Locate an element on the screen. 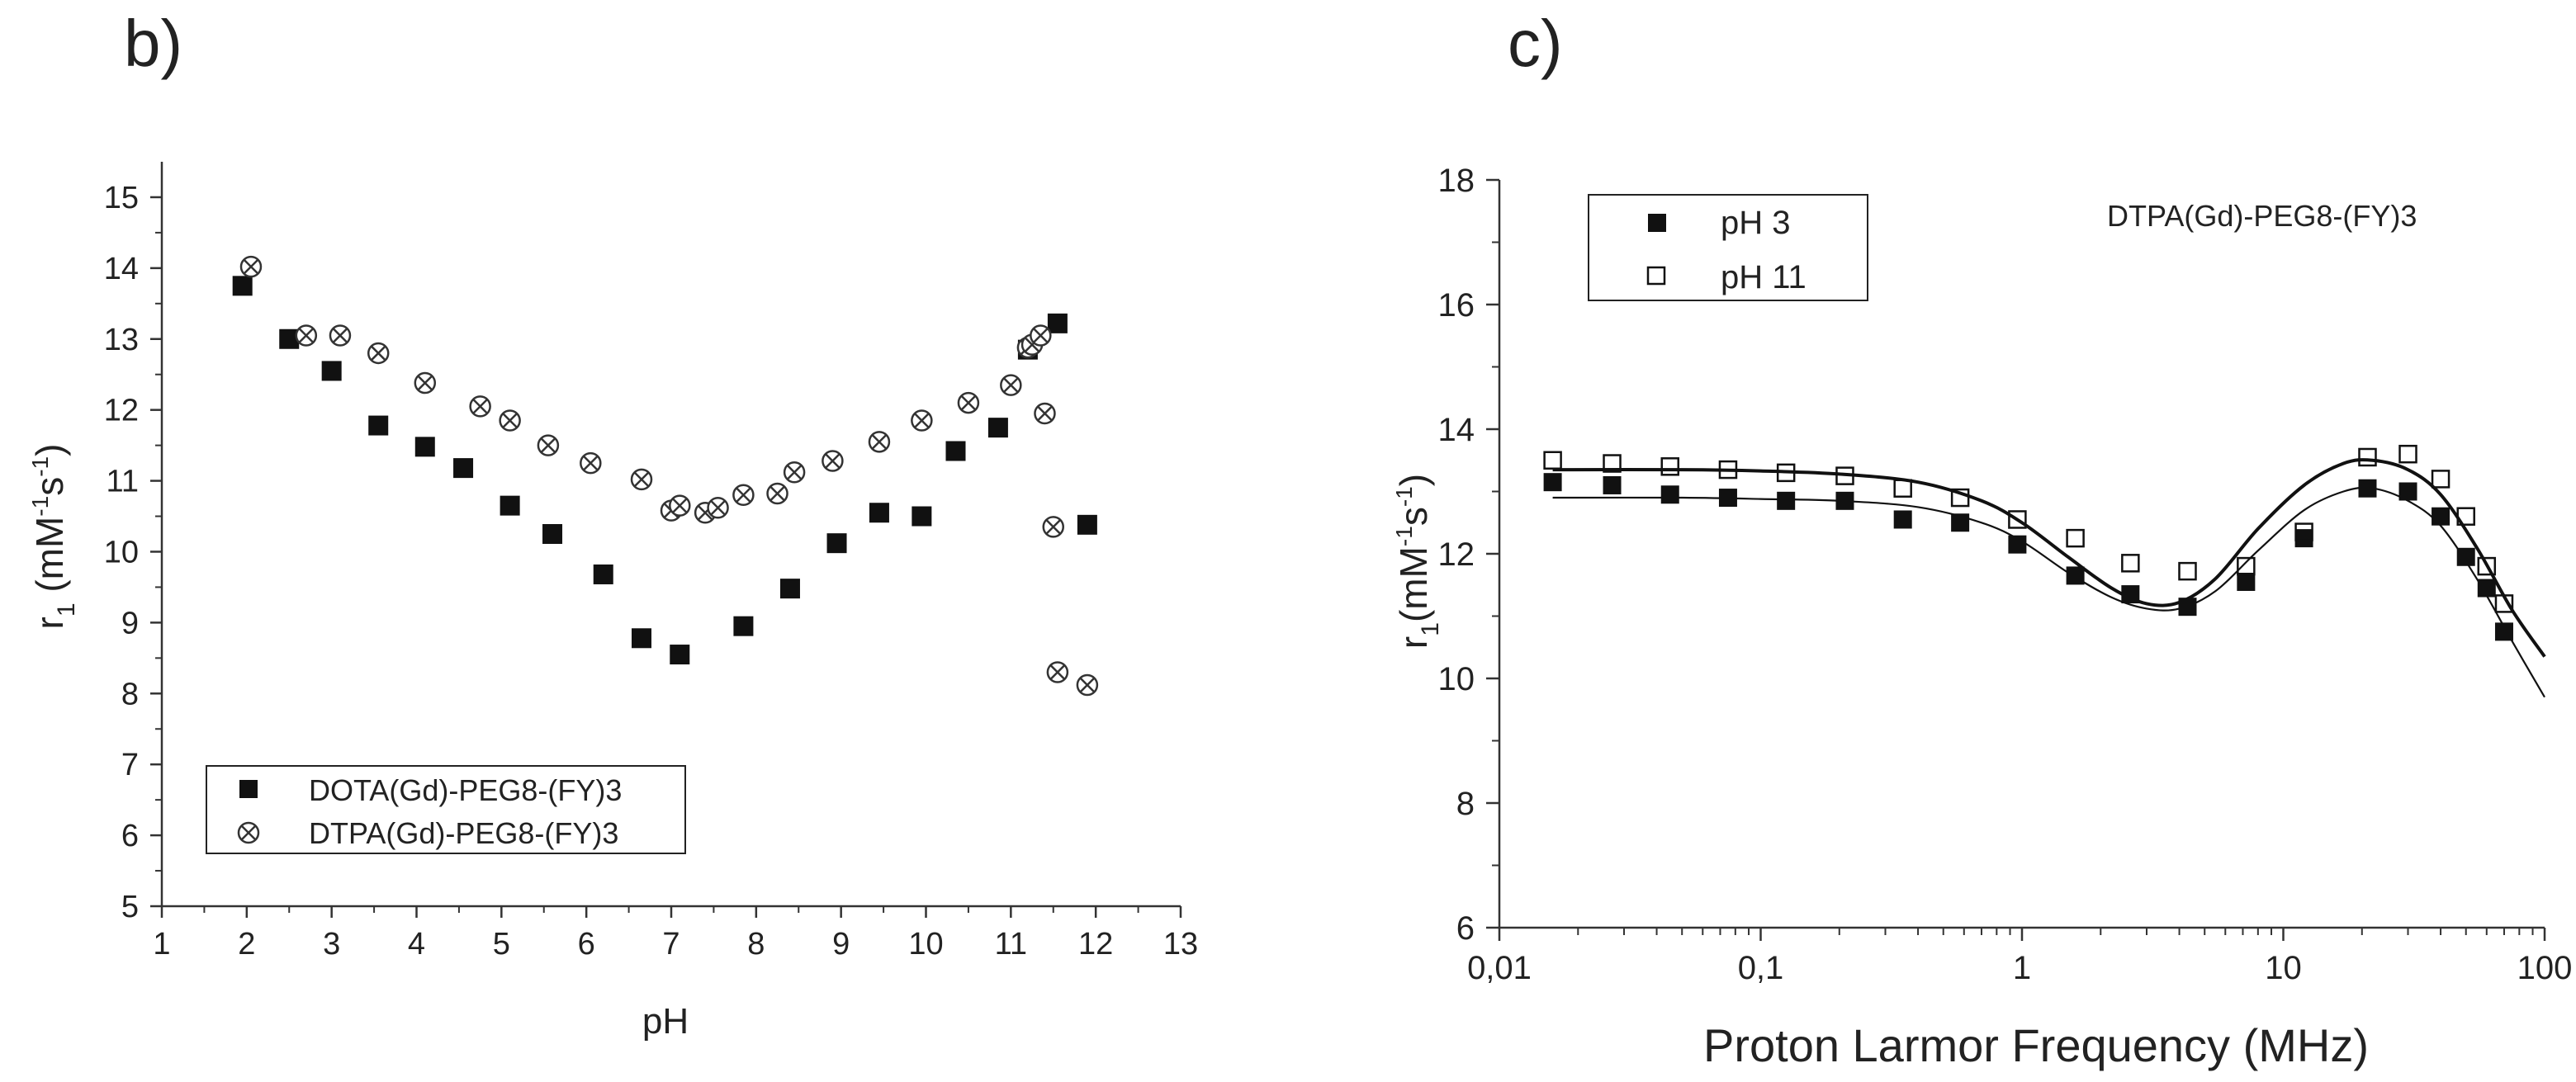 This screenshot has height=1082, width=2576. chart-b-ytick-label: 14 is located at coordinates (121, 269).